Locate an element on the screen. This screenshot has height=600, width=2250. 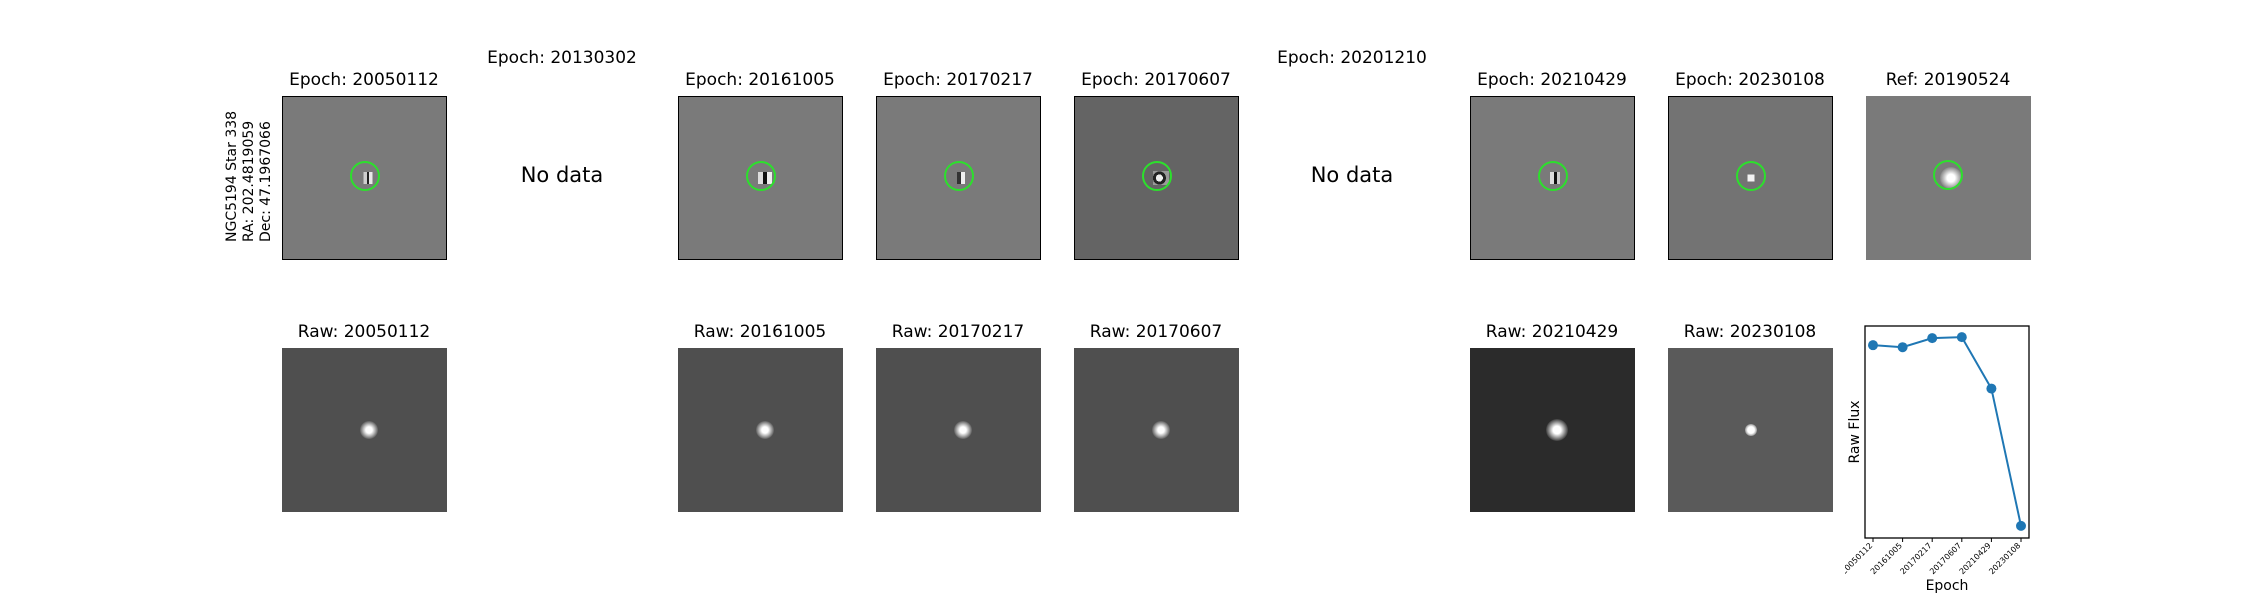
ref-title: Ref: 20190524 is located at coordinates (1948, 80).